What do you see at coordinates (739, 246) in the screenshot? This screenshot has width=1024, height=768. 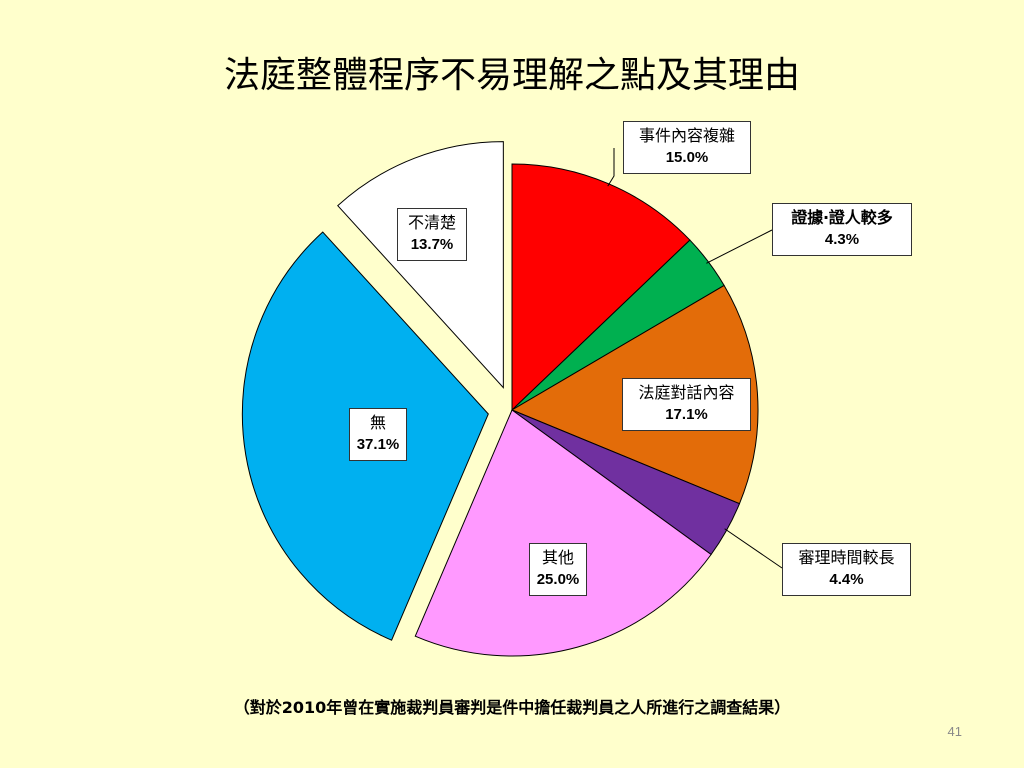 I see `leader-line-evidence-witness` at bounding box center [739, 246].